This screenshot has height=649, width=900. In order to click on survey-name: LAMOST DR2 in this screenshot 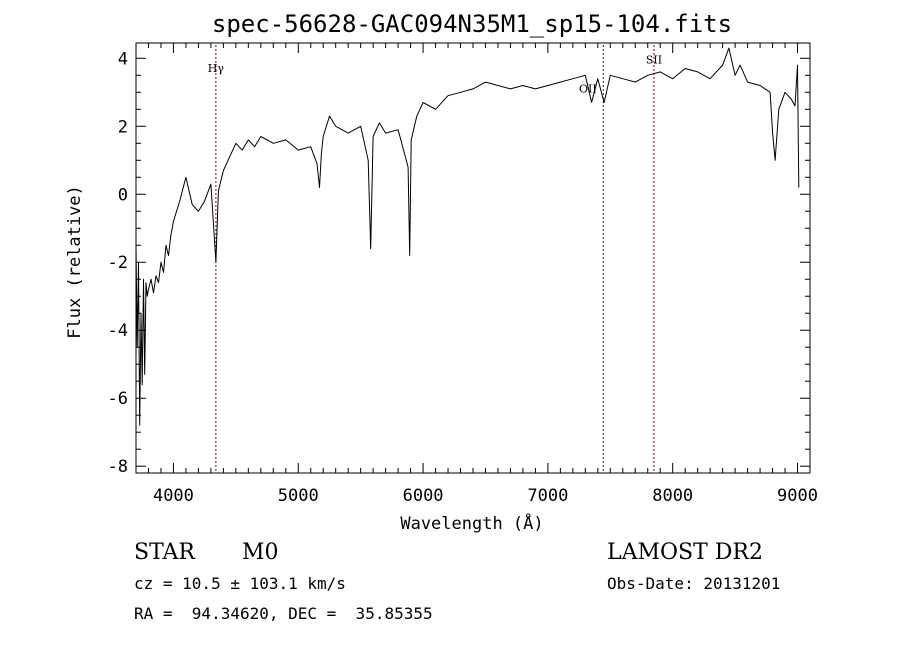, I will do `click(685, 552)`.